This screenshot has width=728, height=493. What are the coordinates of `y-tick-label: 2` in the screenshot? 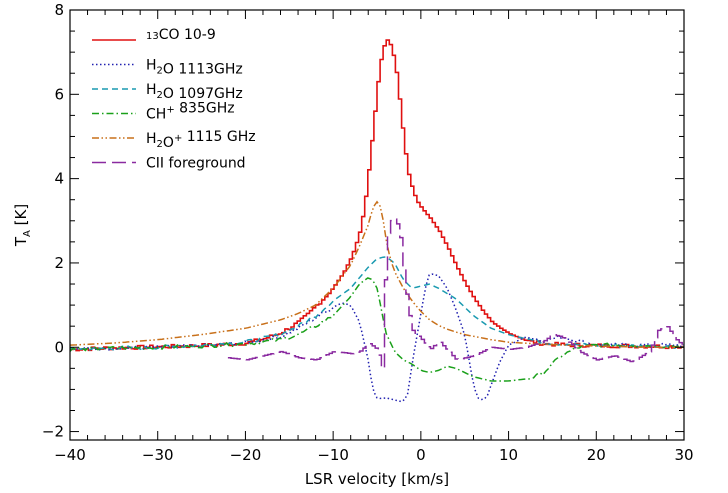 It's located at (59, 263).